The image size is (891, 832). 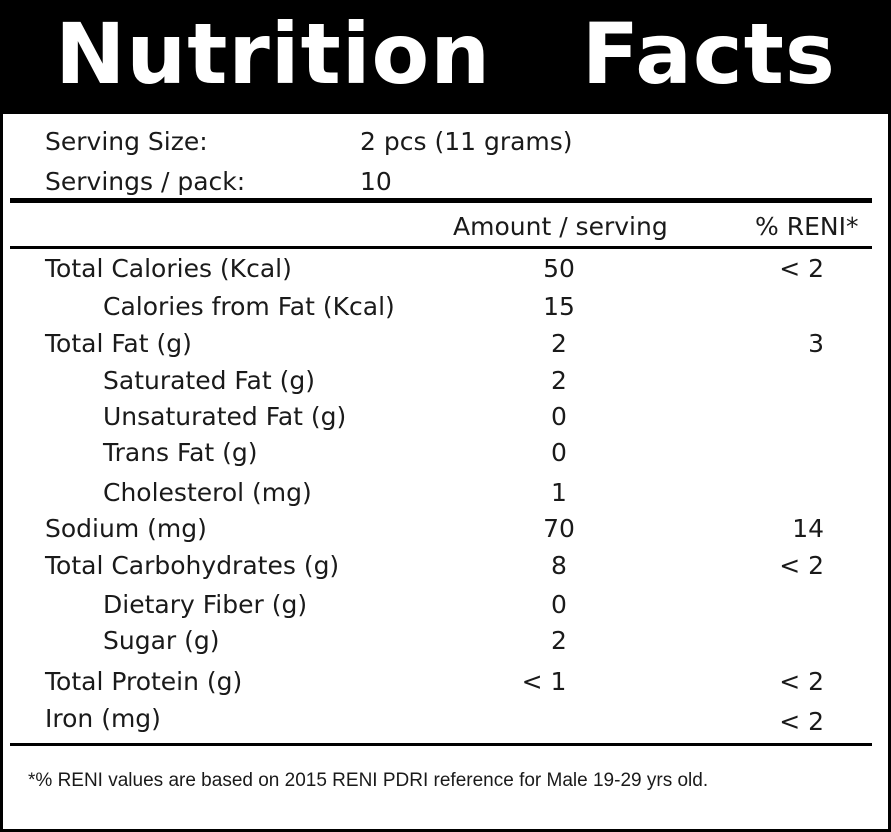 I want to click on header-divider, so click(x=441, y=247).